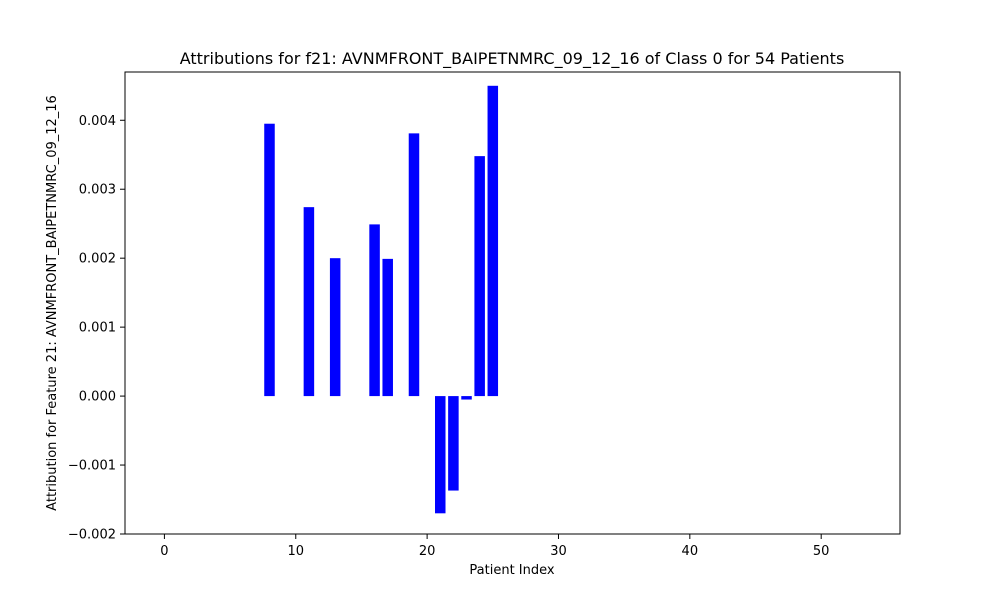 The width and height of the screenshot is (1000, 604). What do you see at coordinates (511, 570) in the screenshot?
I see `x-axis-label: Patient Index` at bounding box center [511, 570].